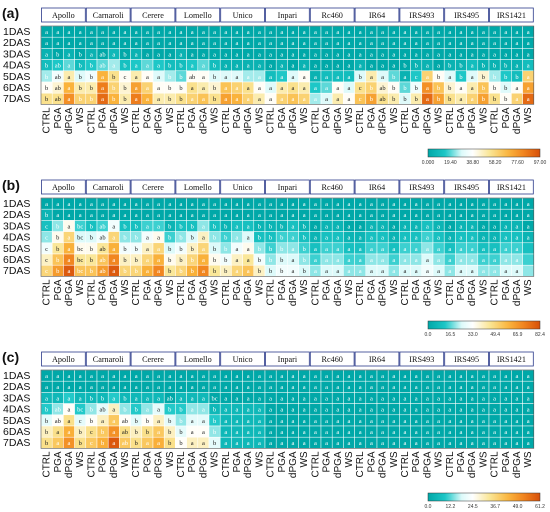  Describe the element at coordinates (473, 163) in the screenshot. I see `colorbar-tick-label: 38.80` at that location.